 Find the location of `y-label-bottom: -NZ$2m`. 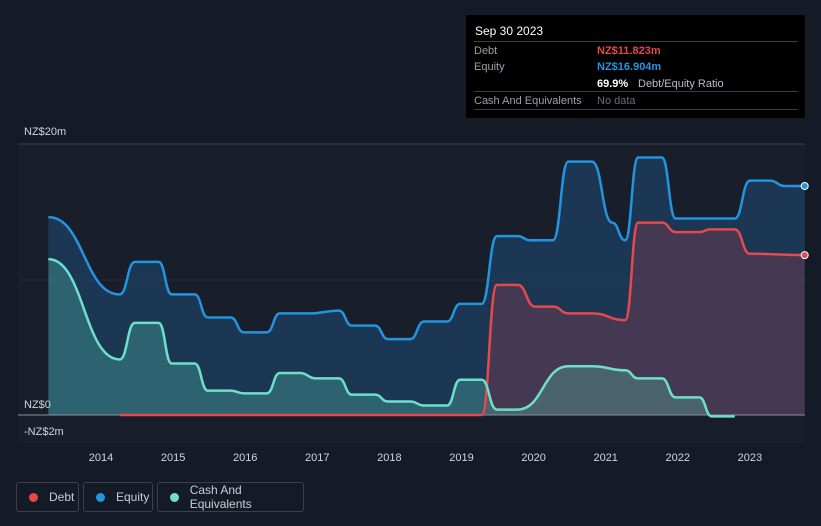

y-label-bottom: -NZ$2m is located at coordinates (44, 432).